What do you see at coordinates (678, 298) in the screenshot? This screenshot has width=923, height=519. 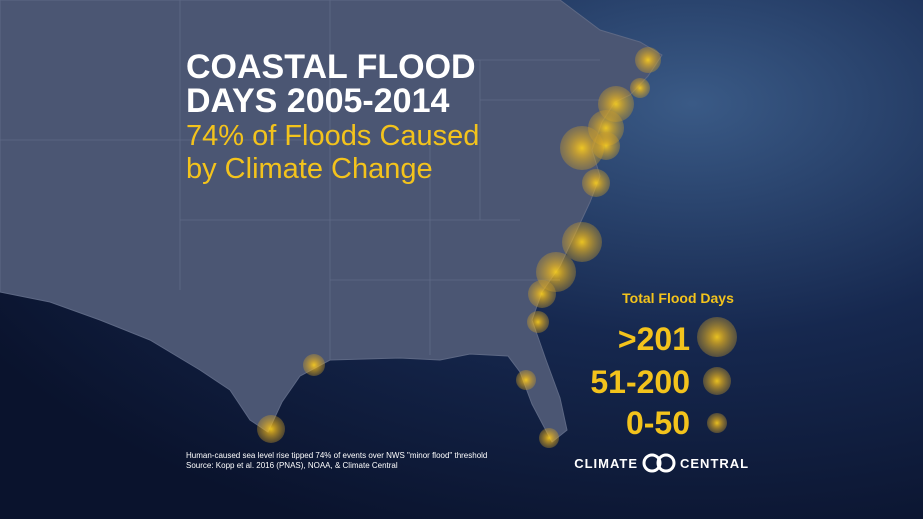 I see `legend-title: Total Flood Days` at bounding box center [678, 298].